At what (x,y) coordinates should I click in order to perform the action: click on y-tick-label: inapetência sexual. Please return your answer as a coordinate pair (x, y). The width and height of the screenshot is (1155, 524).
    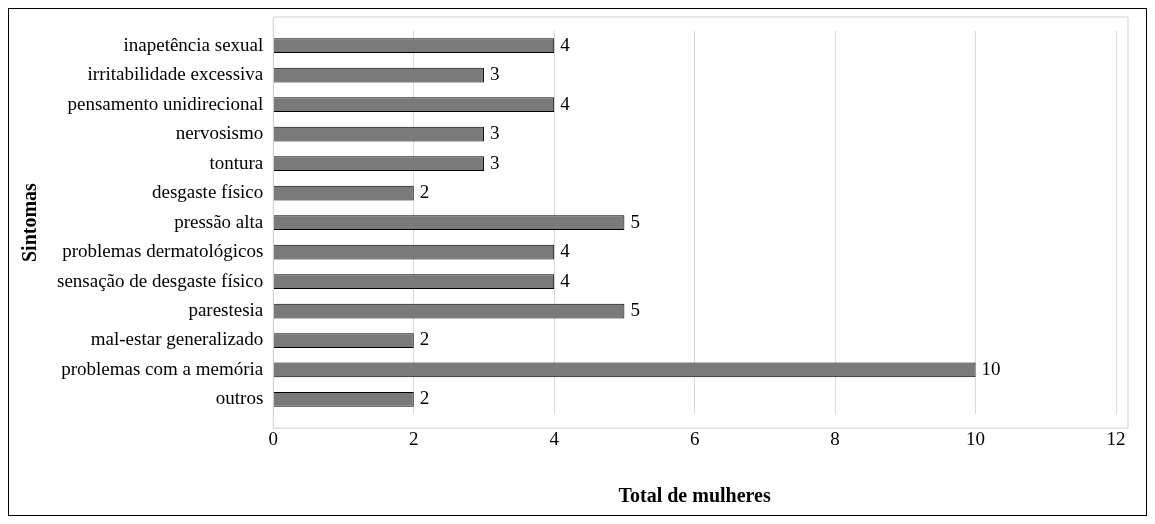
    Looking at the image, I should click on (193, 44).